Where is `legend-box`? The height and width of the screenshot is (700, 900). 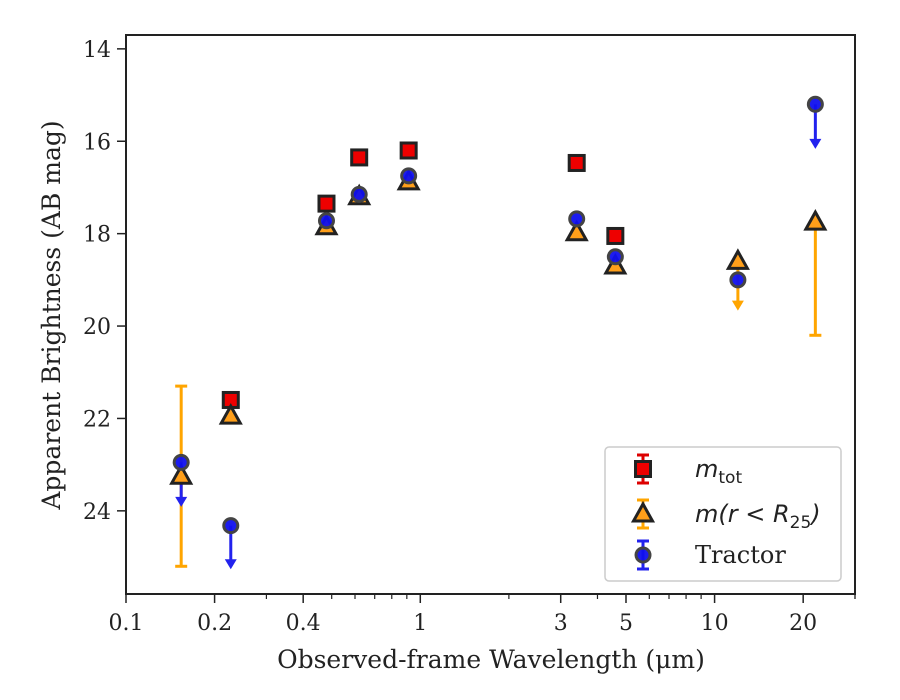
legend-box is located at coordinates (723, 514).